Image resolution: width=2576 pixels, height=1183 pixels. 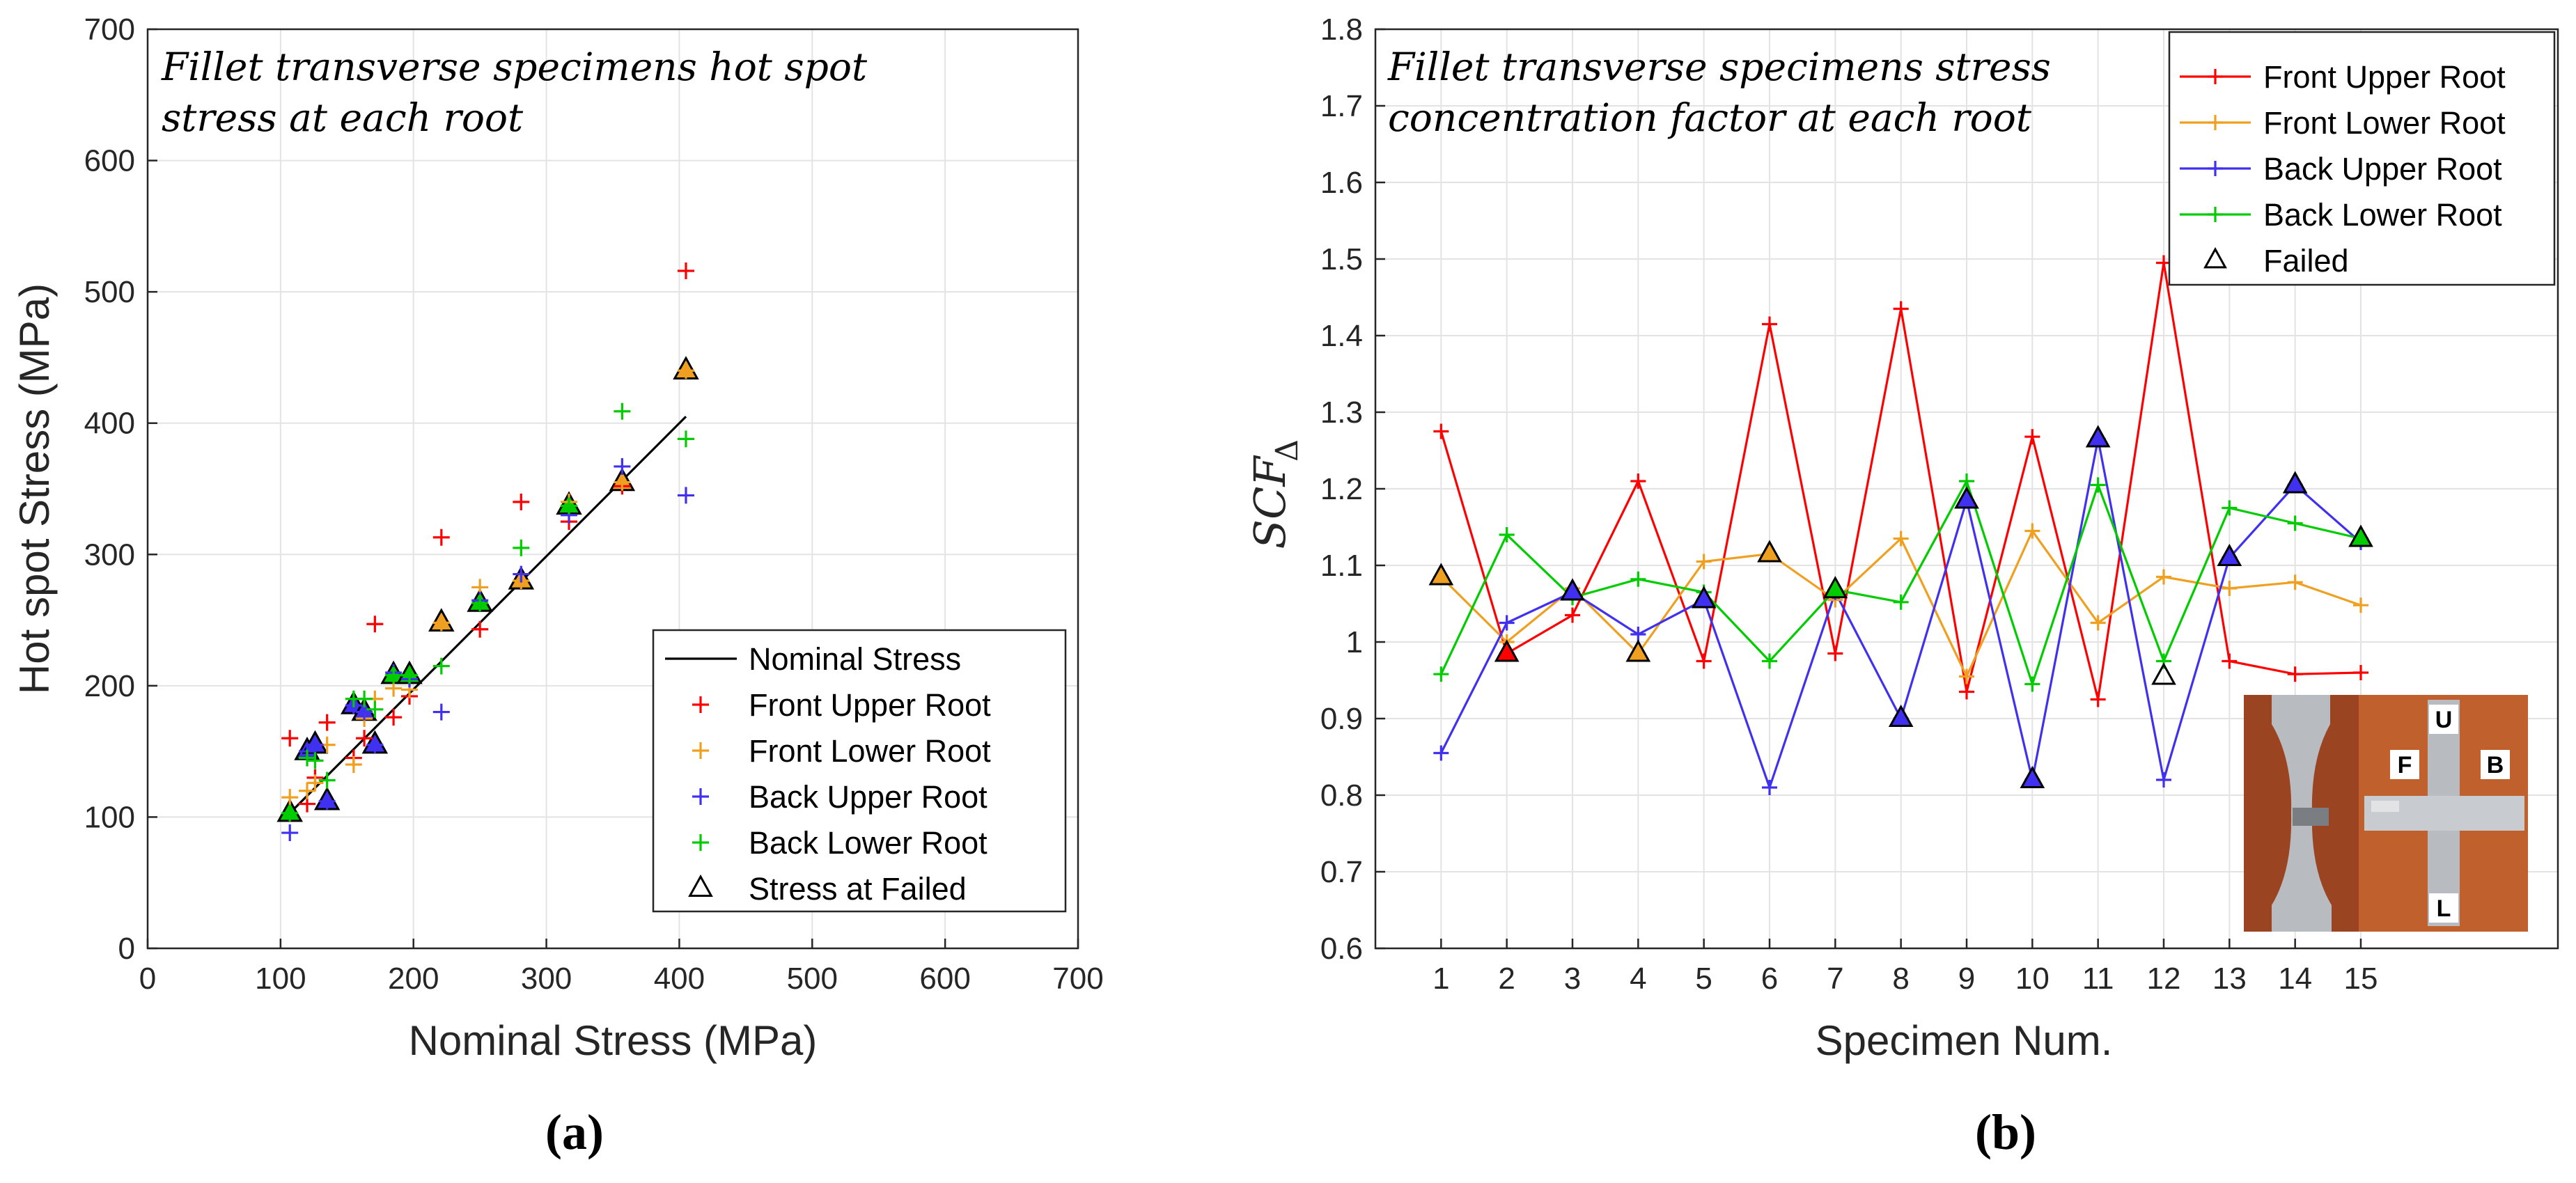 What do you see at coordinates (2361, 979) in the screenshot?
I see `panel-b-x-tick-label: 15` at bounding box center [2361, 979].